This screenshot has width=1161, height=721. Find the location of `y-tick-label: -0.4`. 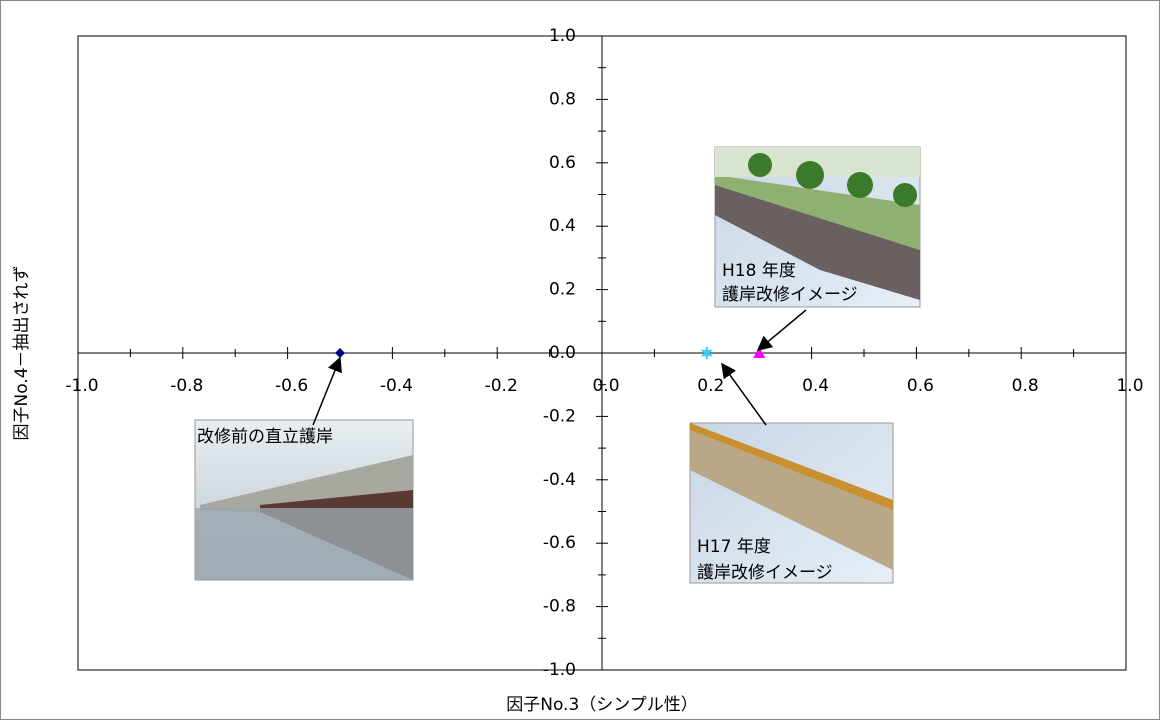

y-tick-label: -0.4 is located at coordinates (559, 480).